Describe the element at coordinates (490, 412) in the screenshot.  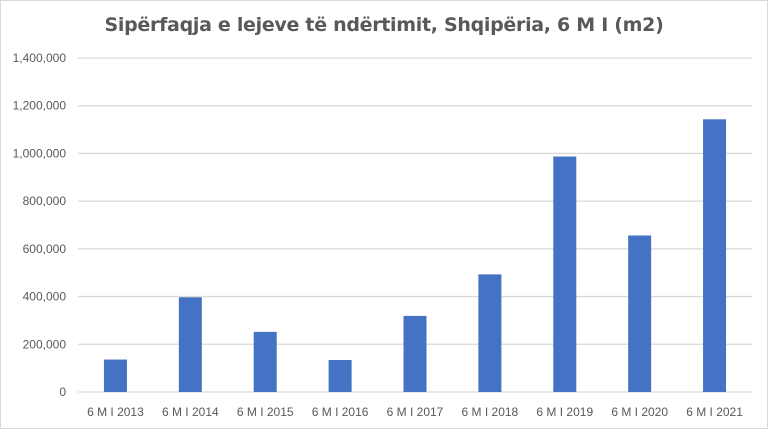
I see `x-tick-label: 6 M I 2018` at that location.